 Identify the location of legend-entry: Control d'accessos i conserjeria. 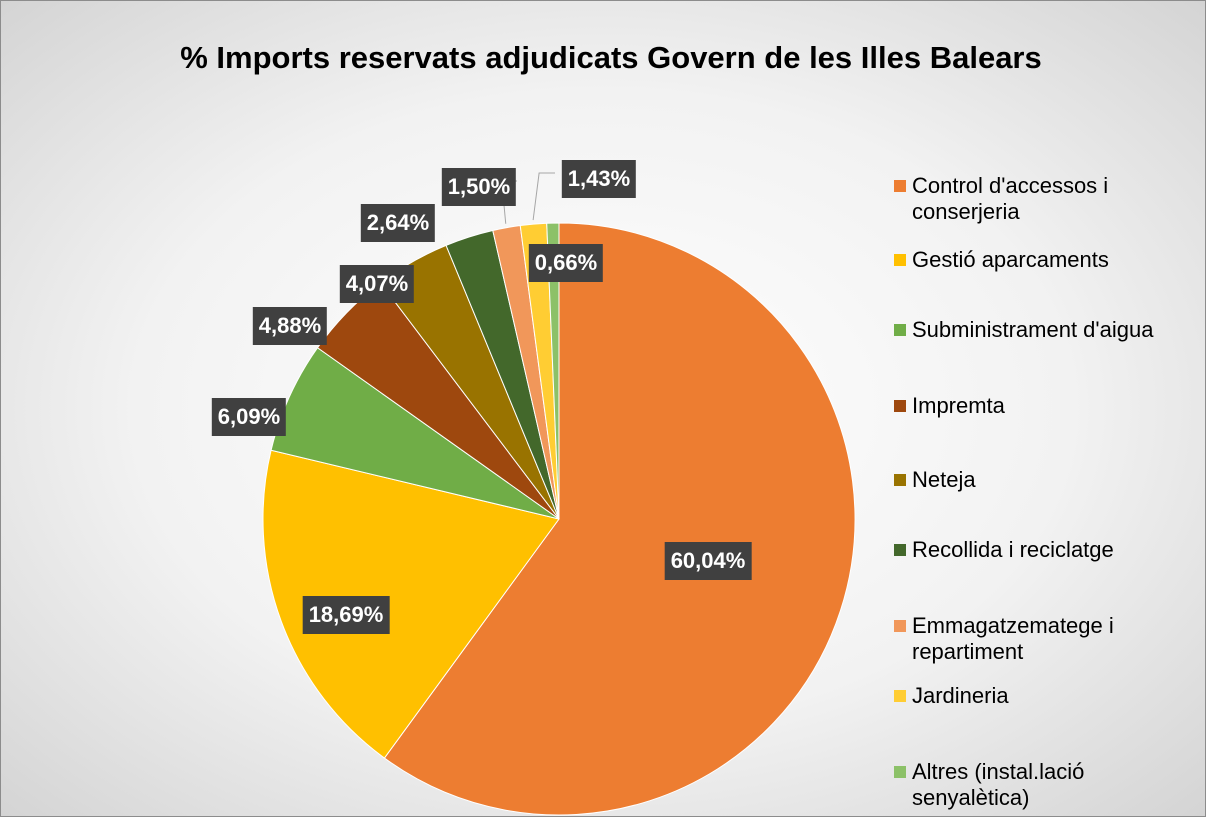
(1044, 199).